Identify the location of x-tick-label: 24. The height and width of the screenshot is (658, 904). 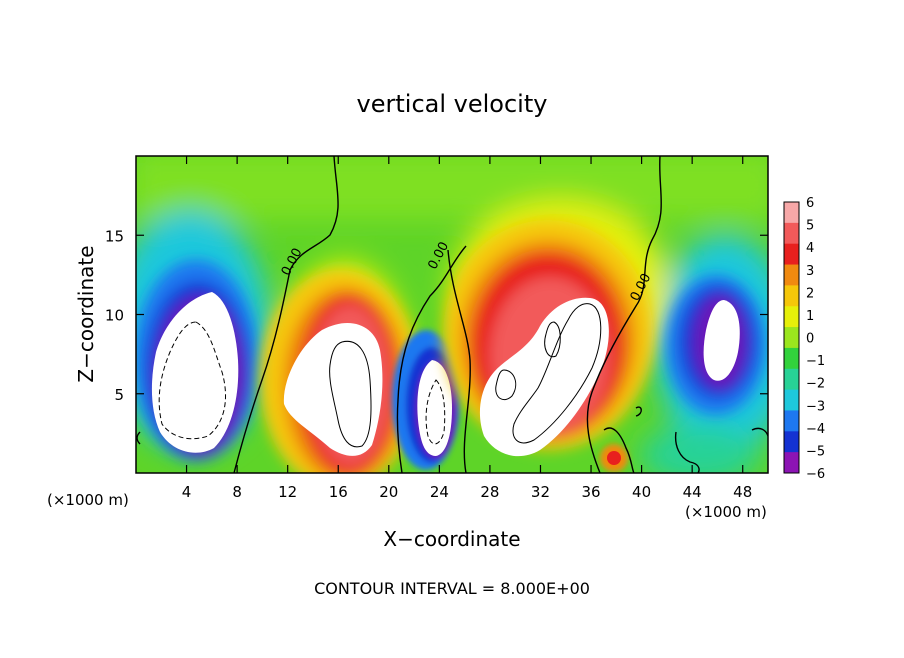
(439, 492).